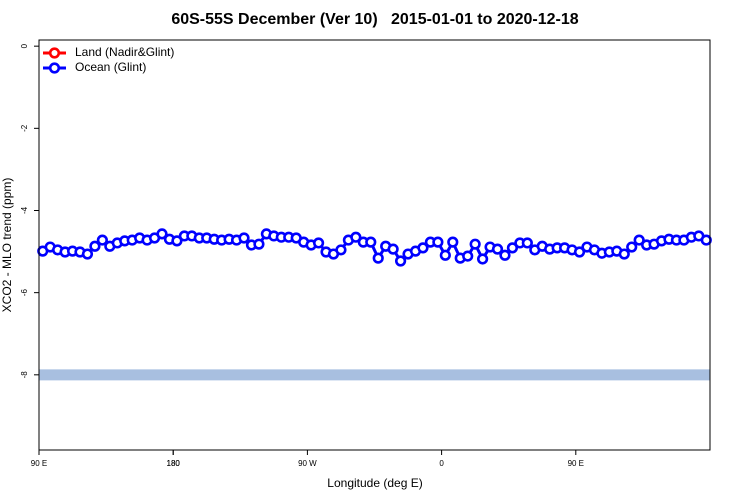 Image resolution: width=750 pixels, height=500 pixels. I want to click on y-tick-label: -8, so click(24, 375).